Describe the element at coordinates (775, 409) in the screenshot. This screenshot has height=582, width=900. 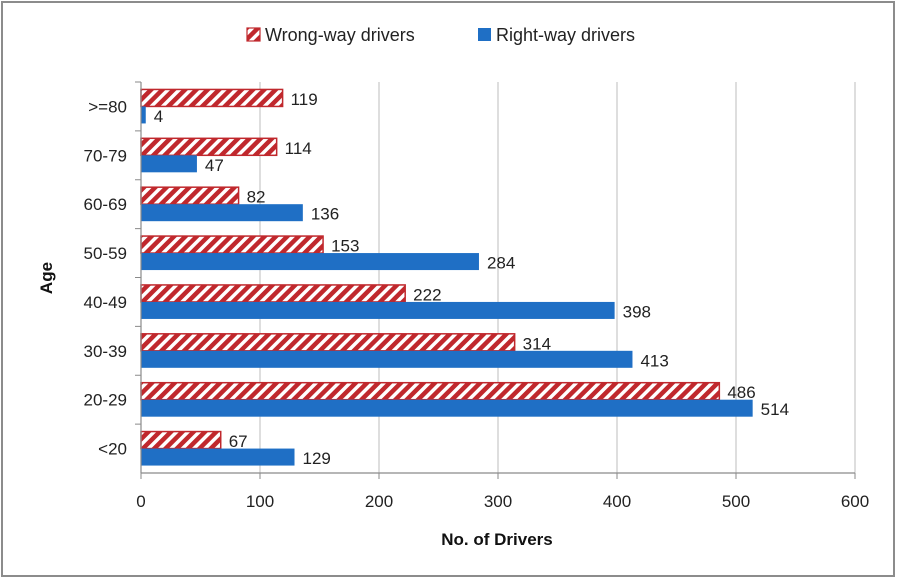
I see `data-label: 514` at that location.